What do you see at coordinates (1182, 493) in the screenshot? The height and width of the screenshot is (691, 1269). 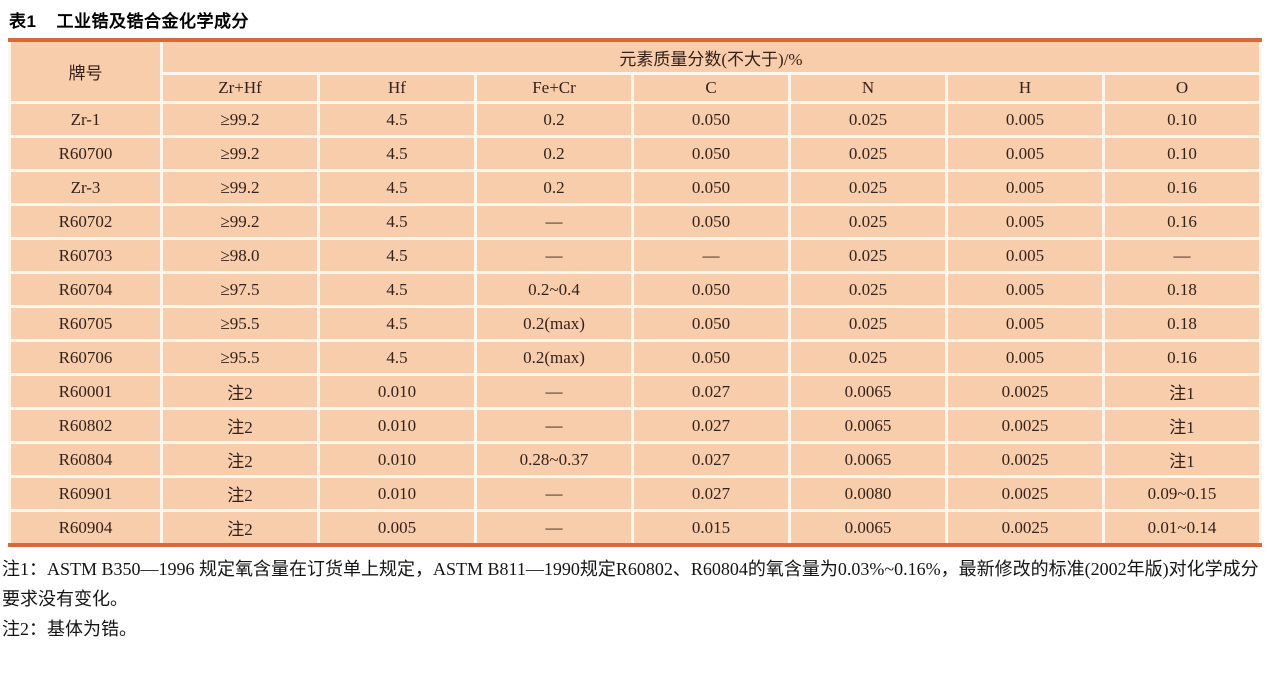 I see `value-cell: 0.09~0.15` at bounding box center [1182, 493].